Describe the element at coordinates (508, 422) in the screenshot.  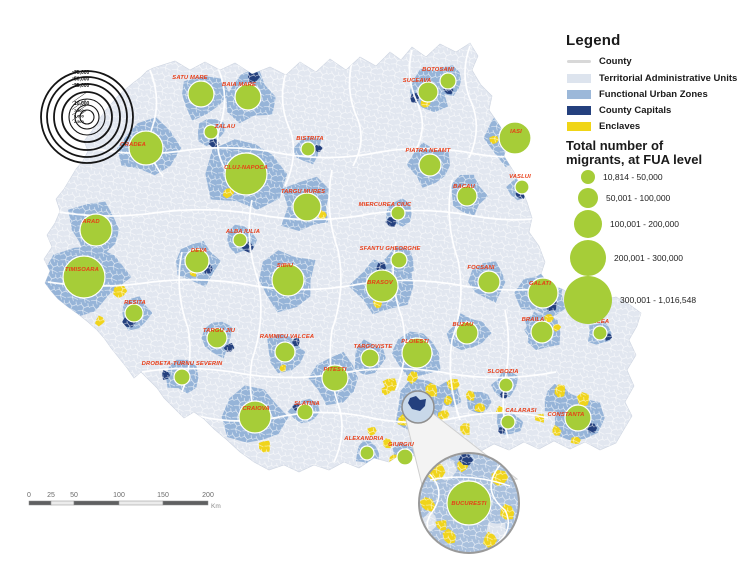
I see `city-circle-calarasi` at that location.